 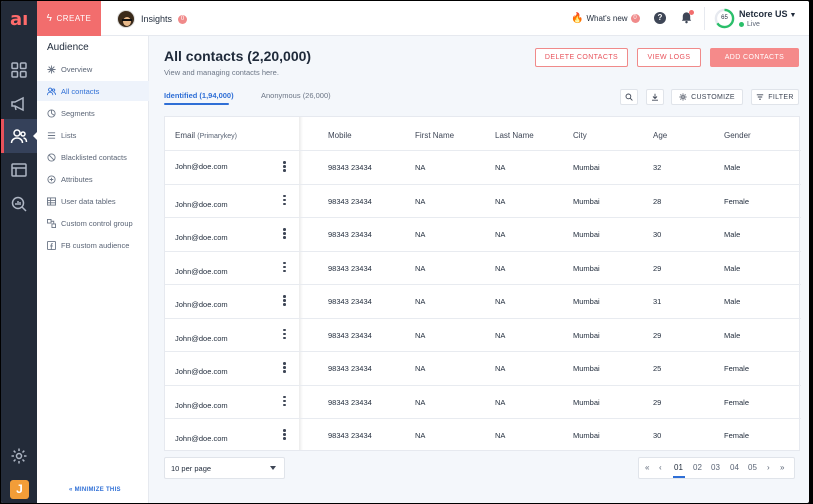 I want to click on user-avatar: J, so click(x=19, y=489).